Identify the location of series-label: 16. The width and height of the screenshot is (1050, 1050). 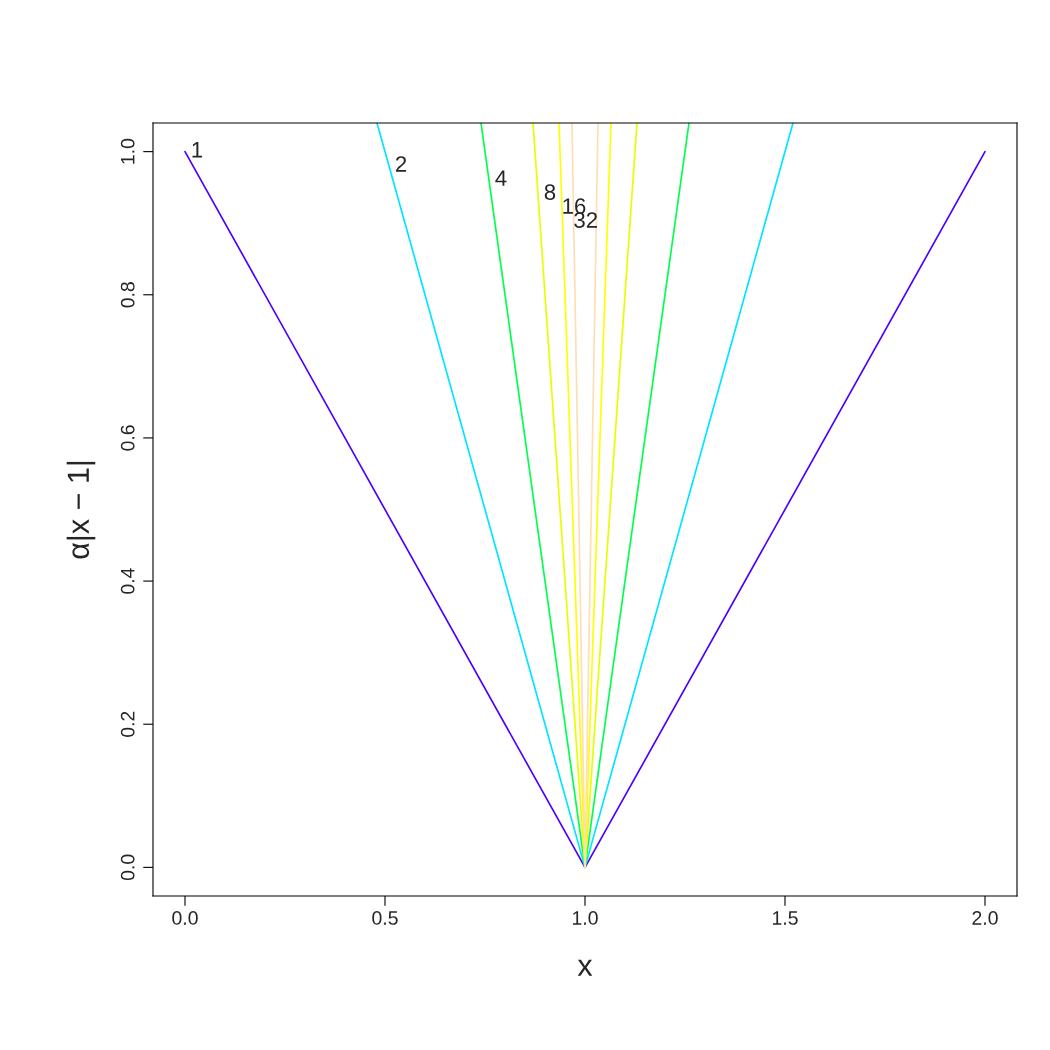
(574, 206).